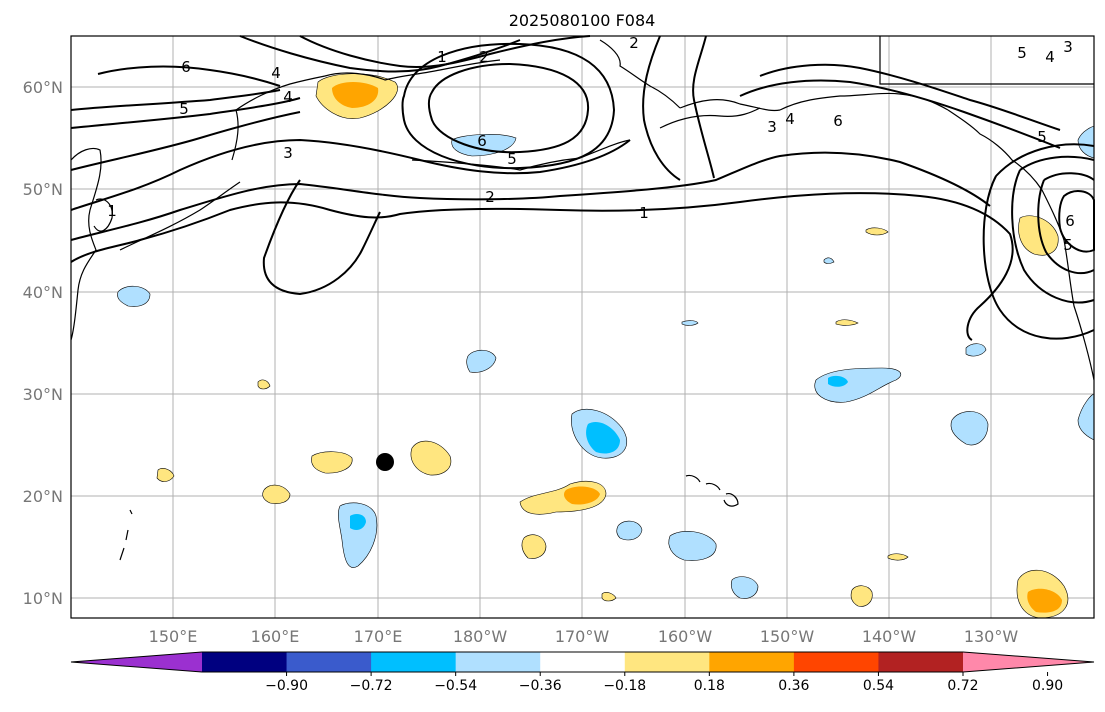 The image size is (1105, 712). Describe the element at coordinates (189, 76) in the screenshot. I see `contour-high` at that location.